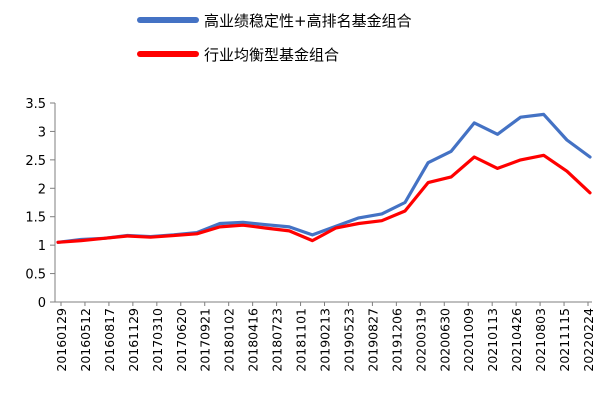  What do you see at coordinates (61, 340) in the screenshot?
I see `x-tick-label: 20160129` at bounding box center [61, 340].